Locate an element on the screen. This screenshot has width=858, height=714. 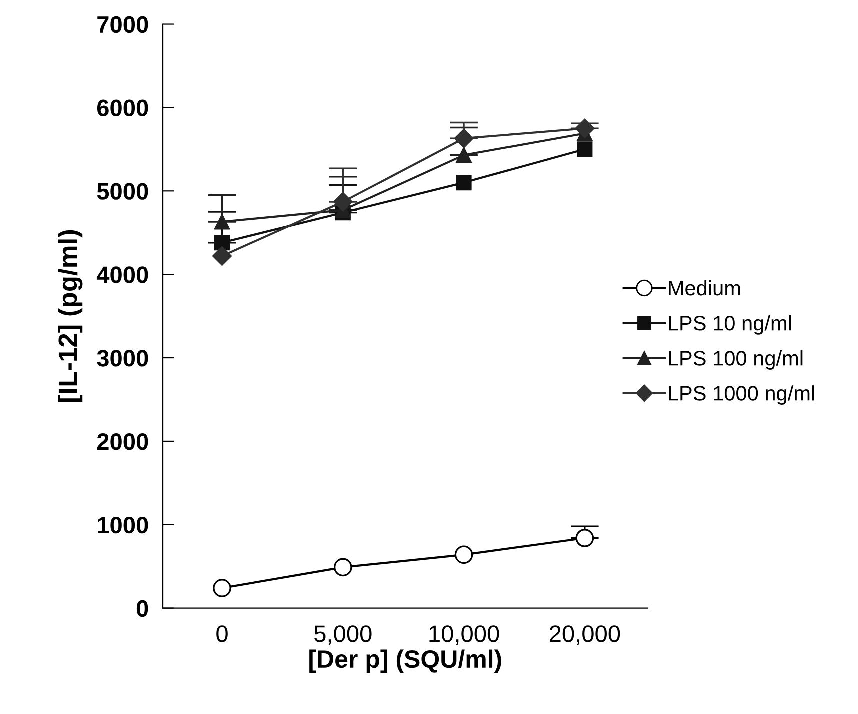
legend-label: LPS 1000 ng/ml is located at coordinates (741, 395).